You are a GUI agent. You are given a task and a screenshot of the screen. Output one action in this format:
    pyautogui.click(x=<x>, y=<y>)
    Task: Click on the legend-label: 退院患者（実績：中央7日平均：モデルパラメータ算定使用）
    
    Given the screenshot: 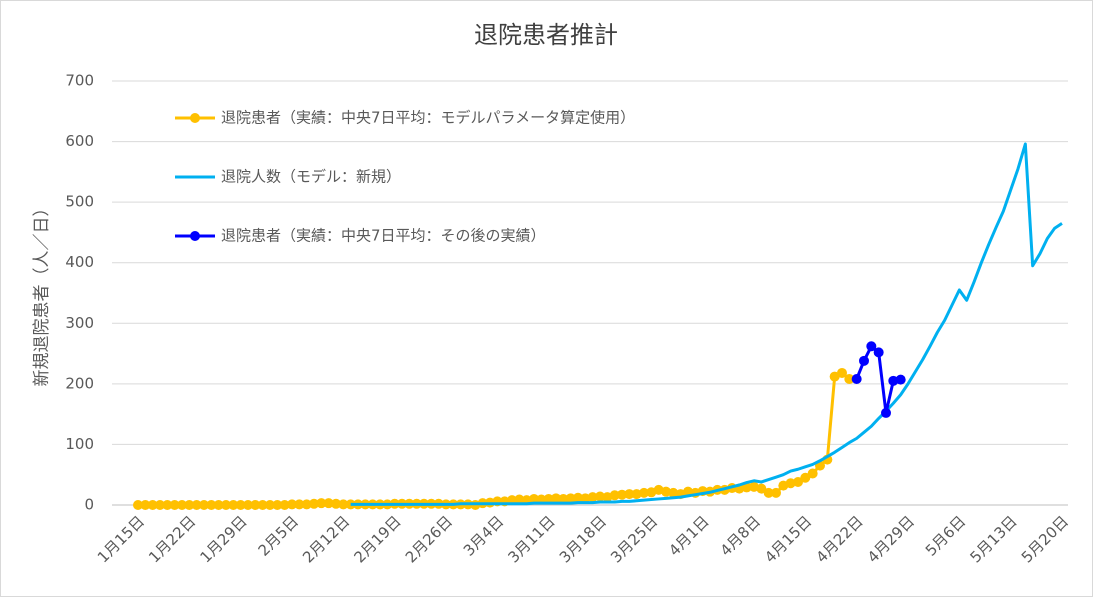 What is the action you would take?
    pyautogui.click(x=428, y=118)
    